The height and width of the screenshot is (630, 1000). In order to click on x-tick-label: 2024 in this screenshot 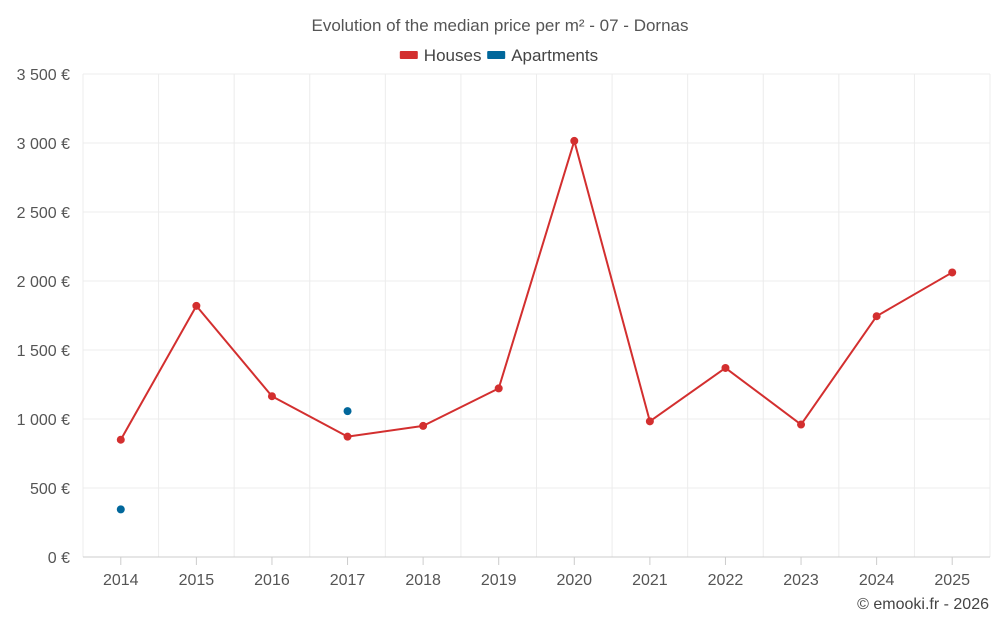, I will do `click(877, 580)`.